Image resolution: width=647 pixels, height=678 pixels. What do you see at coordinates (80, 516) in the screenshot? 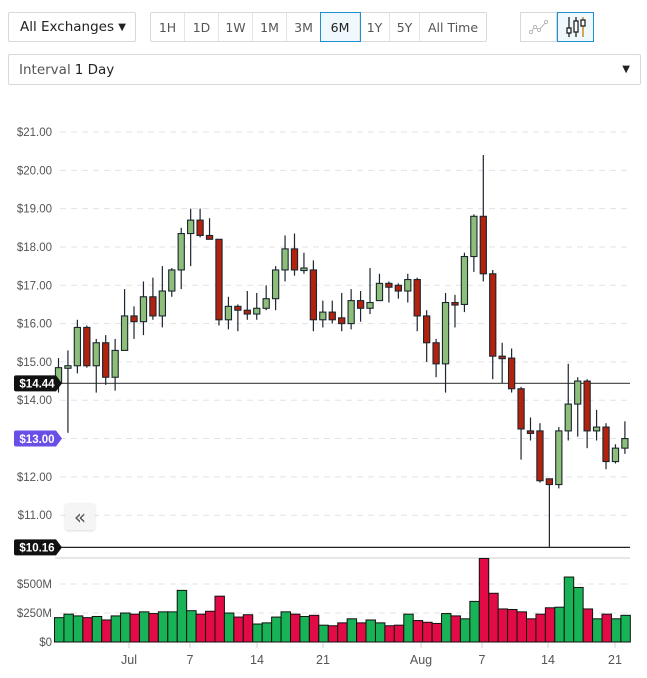
I see `collapse-panel-button: «` at bounding box center [80, 516].